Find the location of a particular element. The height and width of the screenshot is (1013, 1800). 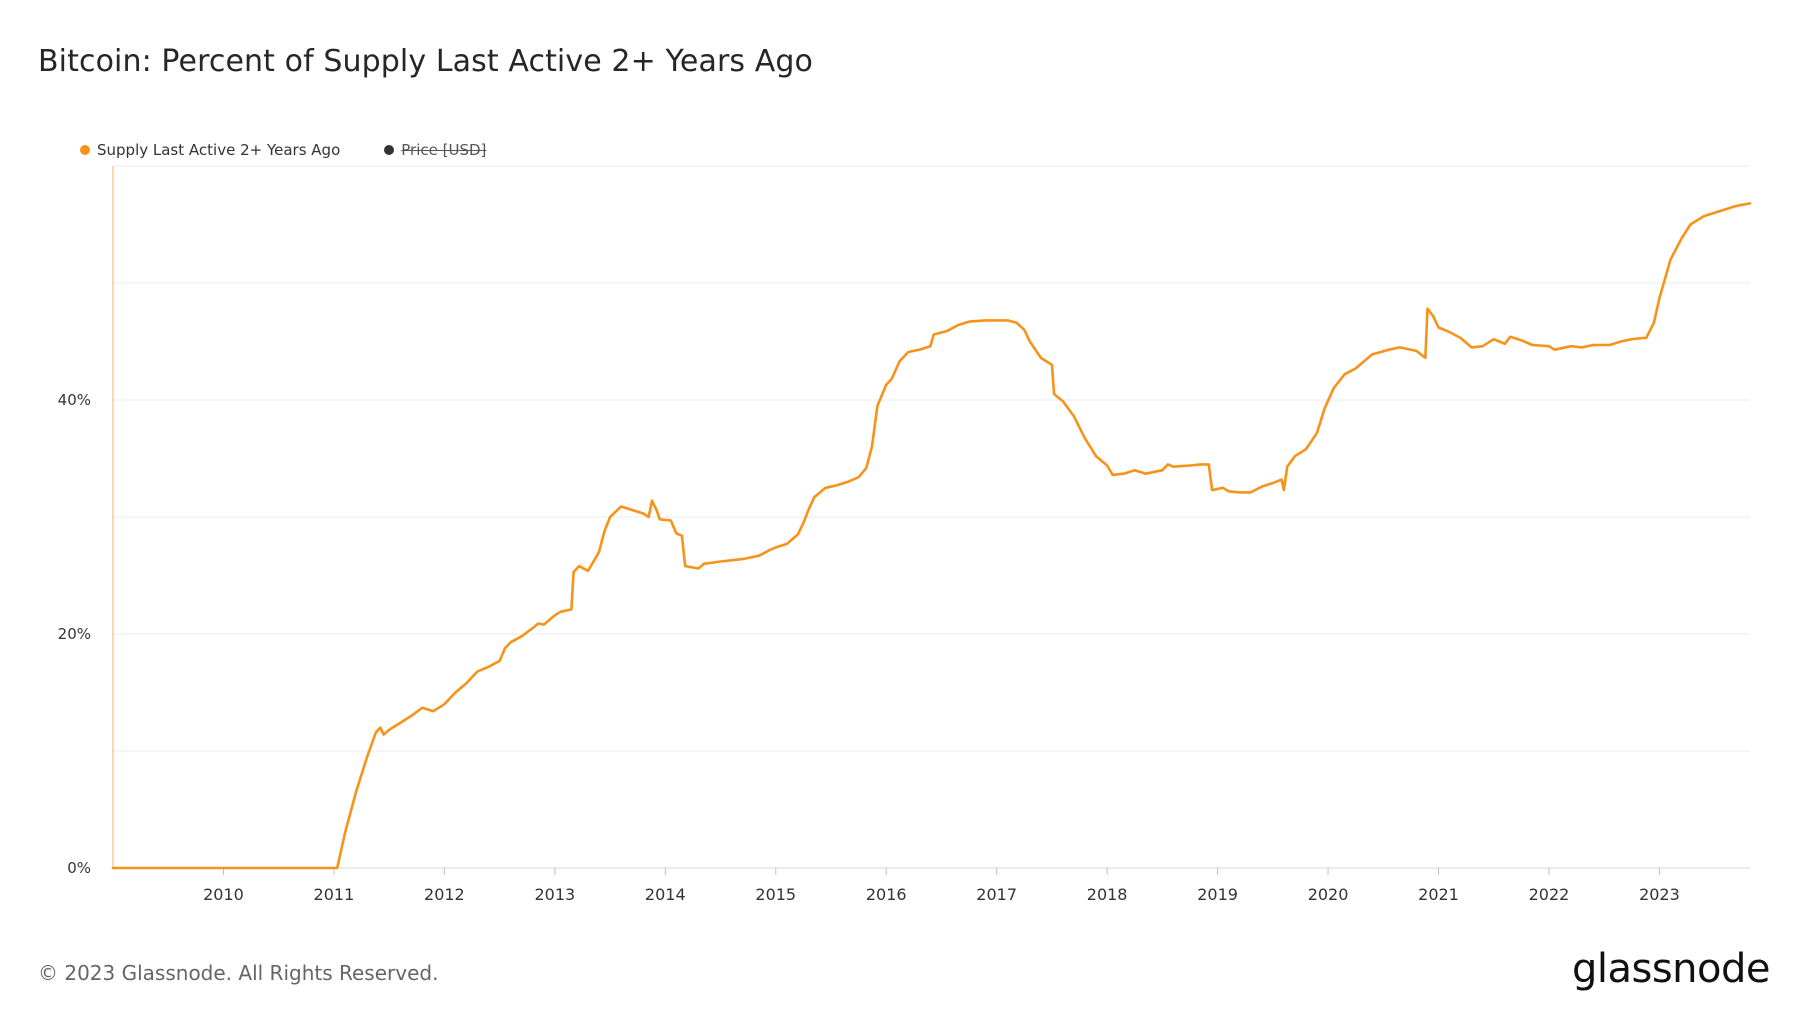

x-tick-label: 2016 is located at coordinates (886, 894).